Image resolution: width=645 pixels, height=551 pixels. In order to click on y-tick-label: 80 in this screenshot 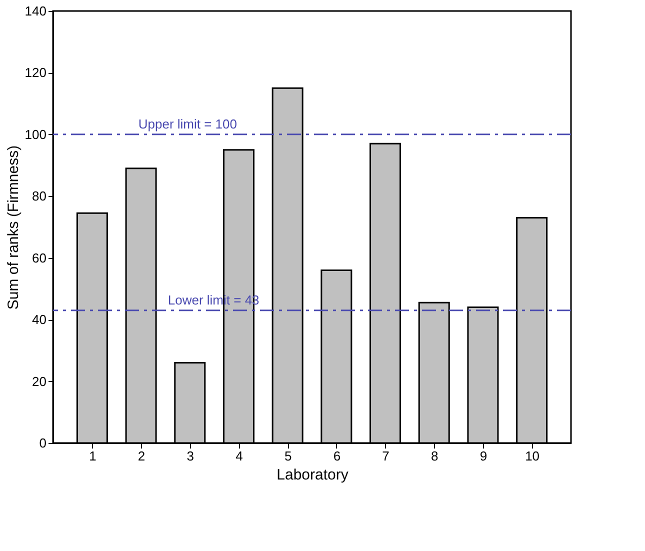, I will do `click(39, 196)`.